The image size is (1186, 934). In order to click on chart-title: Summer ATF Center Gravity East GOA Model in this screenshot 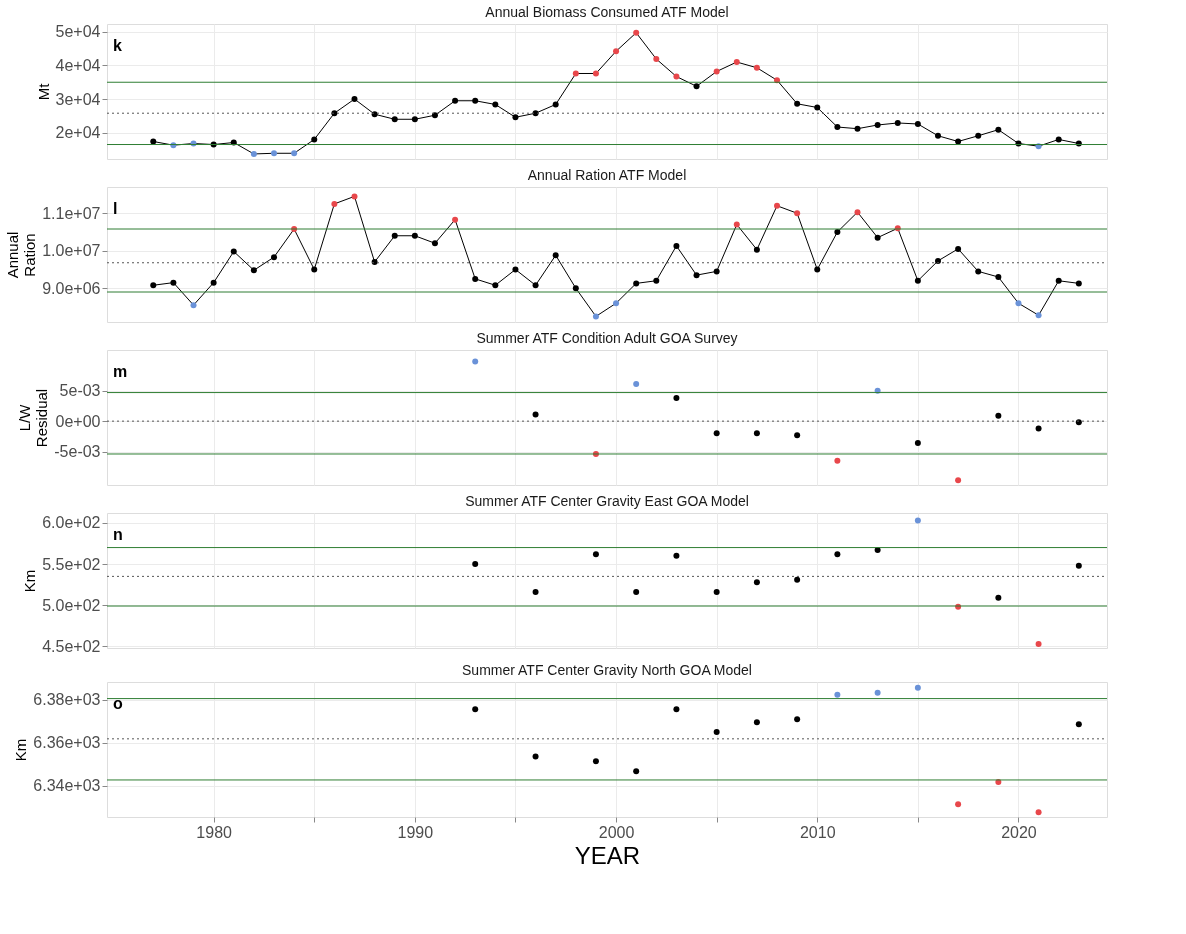, I will do `click(607, 501)`.